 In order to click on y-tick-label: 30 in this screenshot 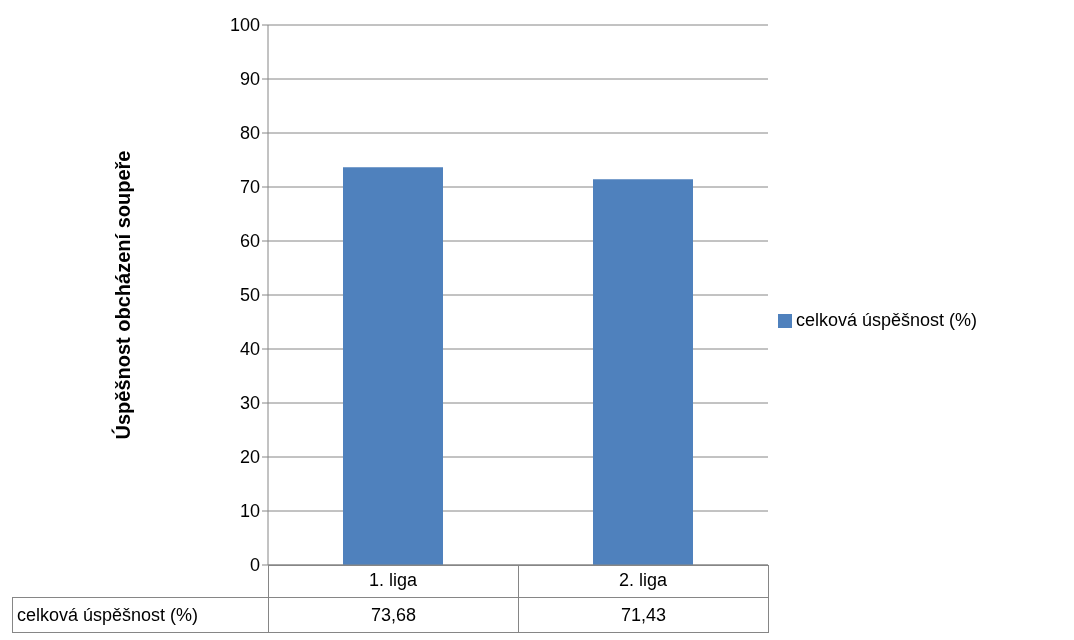, I will do `click(249, 403)`.